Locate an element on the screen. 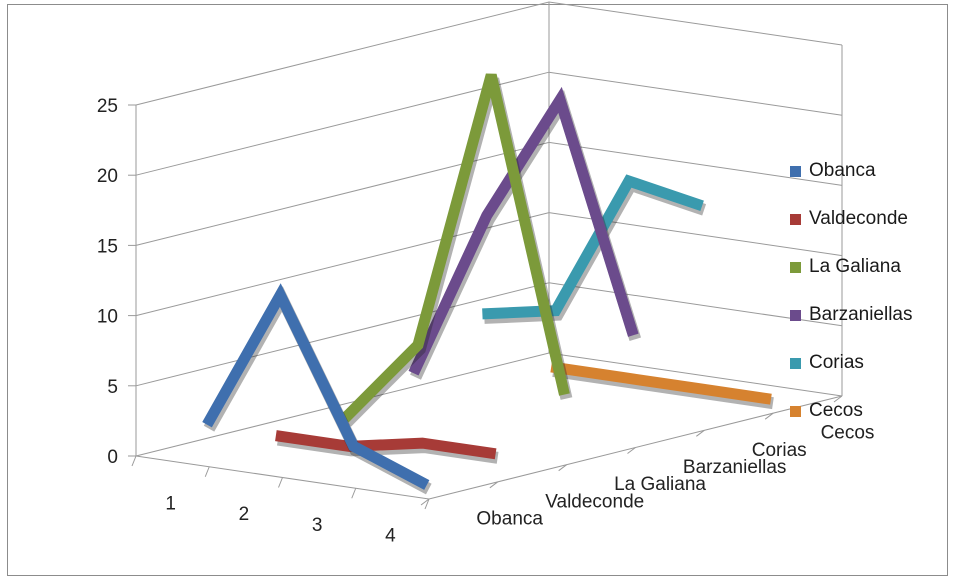 Image resolution: width=956 pixels, height=580 pixels. x-tick-label: 2 is located at coordinates (244, 514).